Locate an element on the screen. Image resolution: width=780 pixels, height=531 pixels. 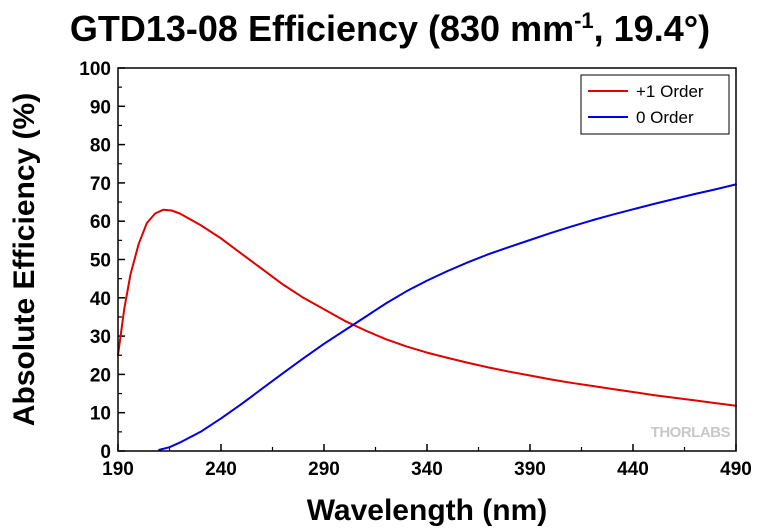
legend: +1 Order 0 Order is located at coordinates (655, 104).